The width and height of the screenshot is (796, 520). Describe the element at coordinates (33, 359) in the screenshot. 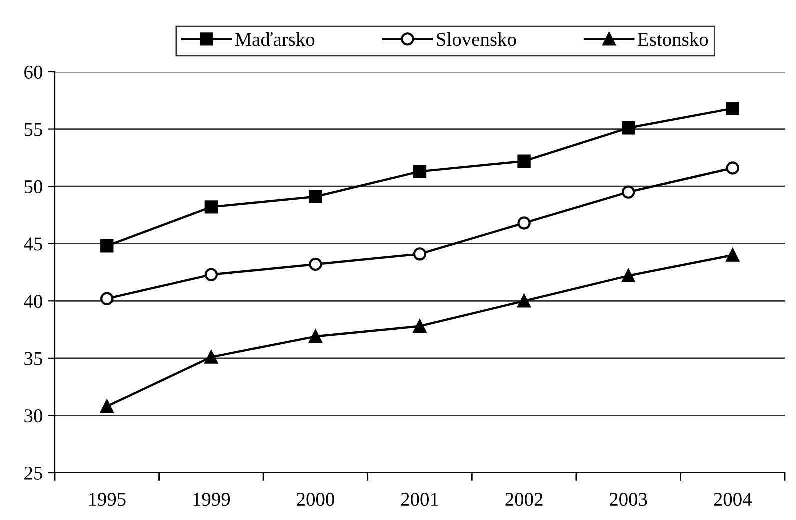

I see `y-tick-label: 35` at that location.